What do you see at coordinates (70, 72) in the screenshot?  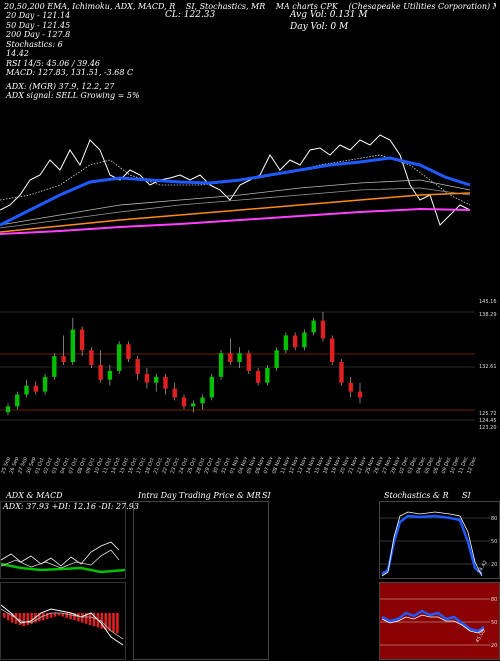 I see `macd-line: MACD: 127.83, 131.51, -3.68 C` at bounding box center [70, 72].